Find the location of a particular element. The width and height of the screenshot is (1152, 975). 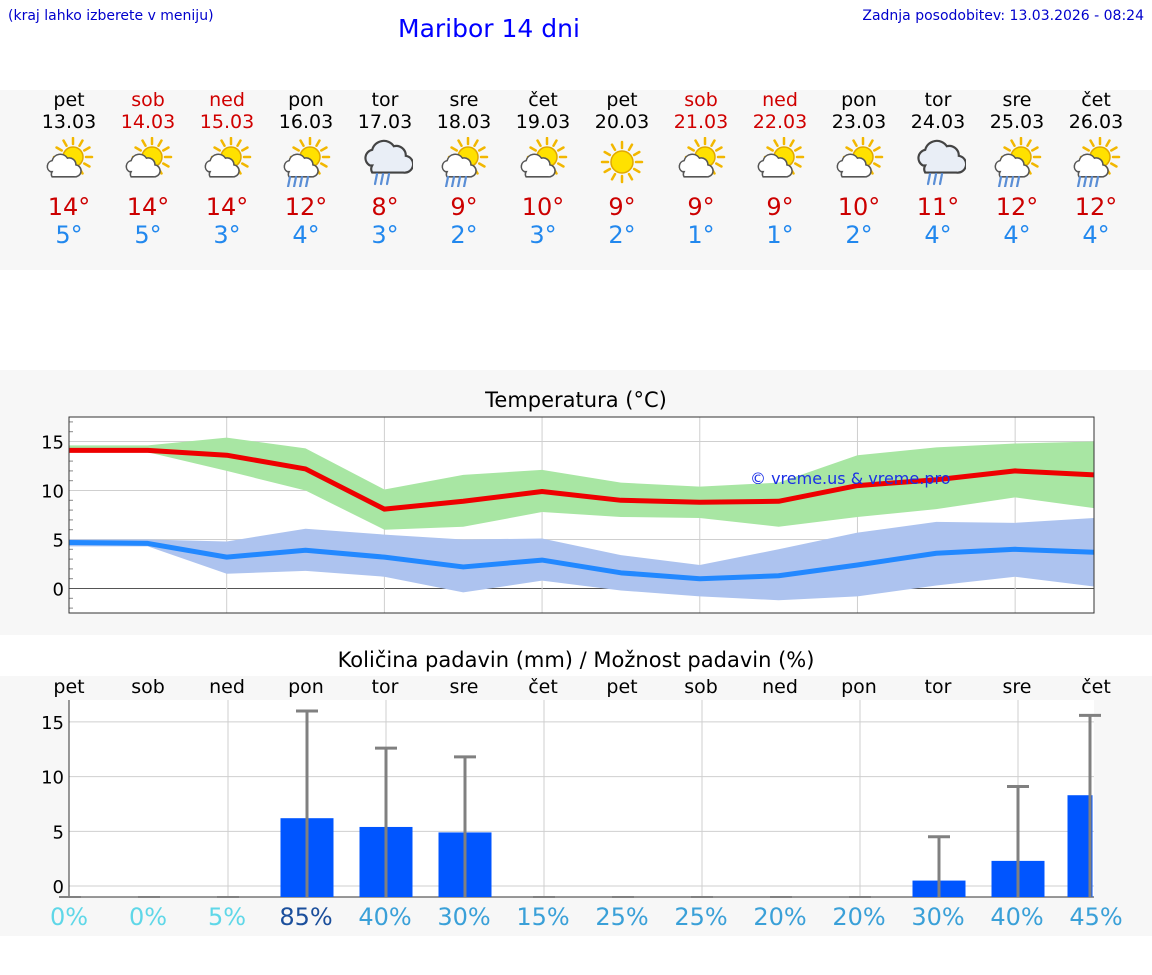

forecast-day-6: sre 18.03 9° 2° is located at coordinates (464, 169).